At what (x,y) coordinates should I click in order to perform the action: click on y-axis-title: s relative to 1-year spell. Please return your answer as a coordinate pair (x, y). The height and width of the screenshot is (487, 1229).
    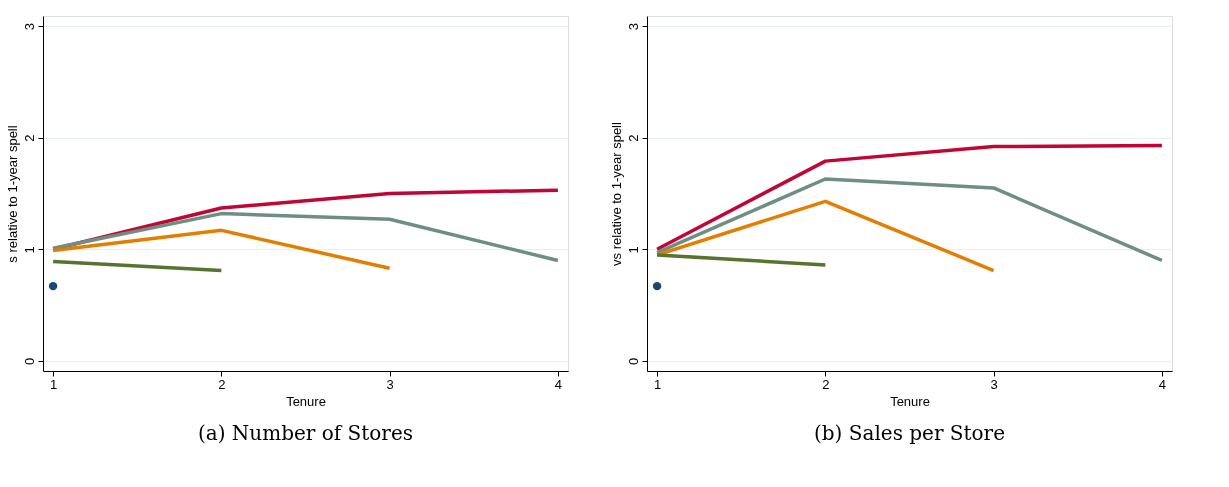
    Looking at the image, I should click on (12, 194).